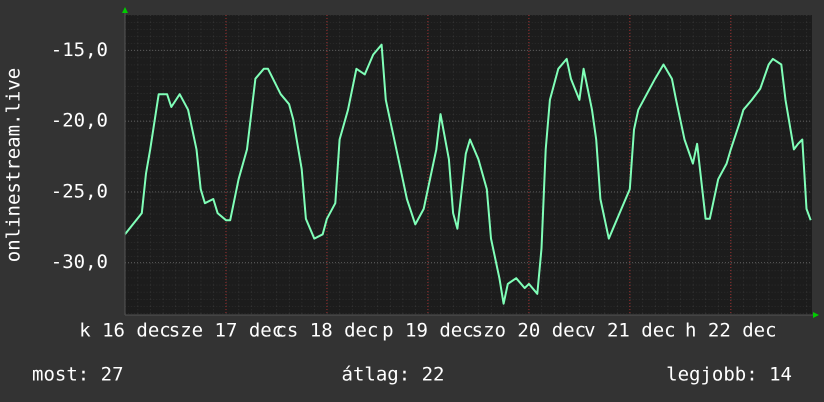 Image resolution: width=824 pixels, height=402 pixels. I want to click on x-tick-label: k 16 dec, so click(125, 331).